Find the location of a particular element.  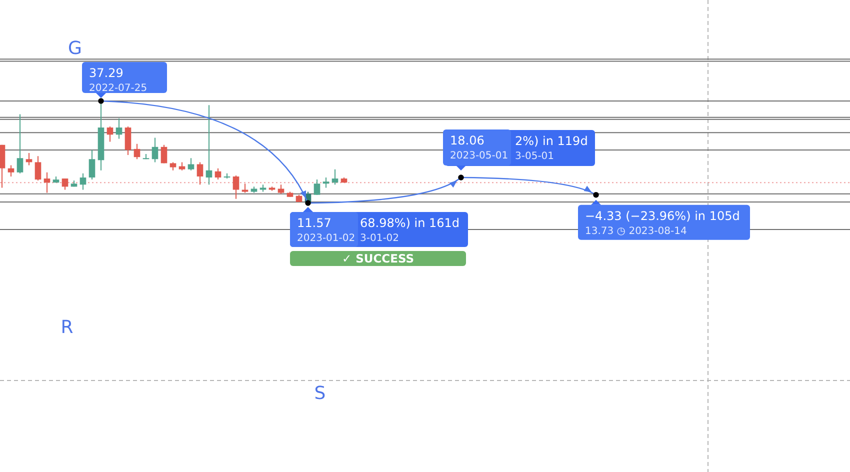

text: 37.29 2022-07-25 is located at coordinates (118, 80).